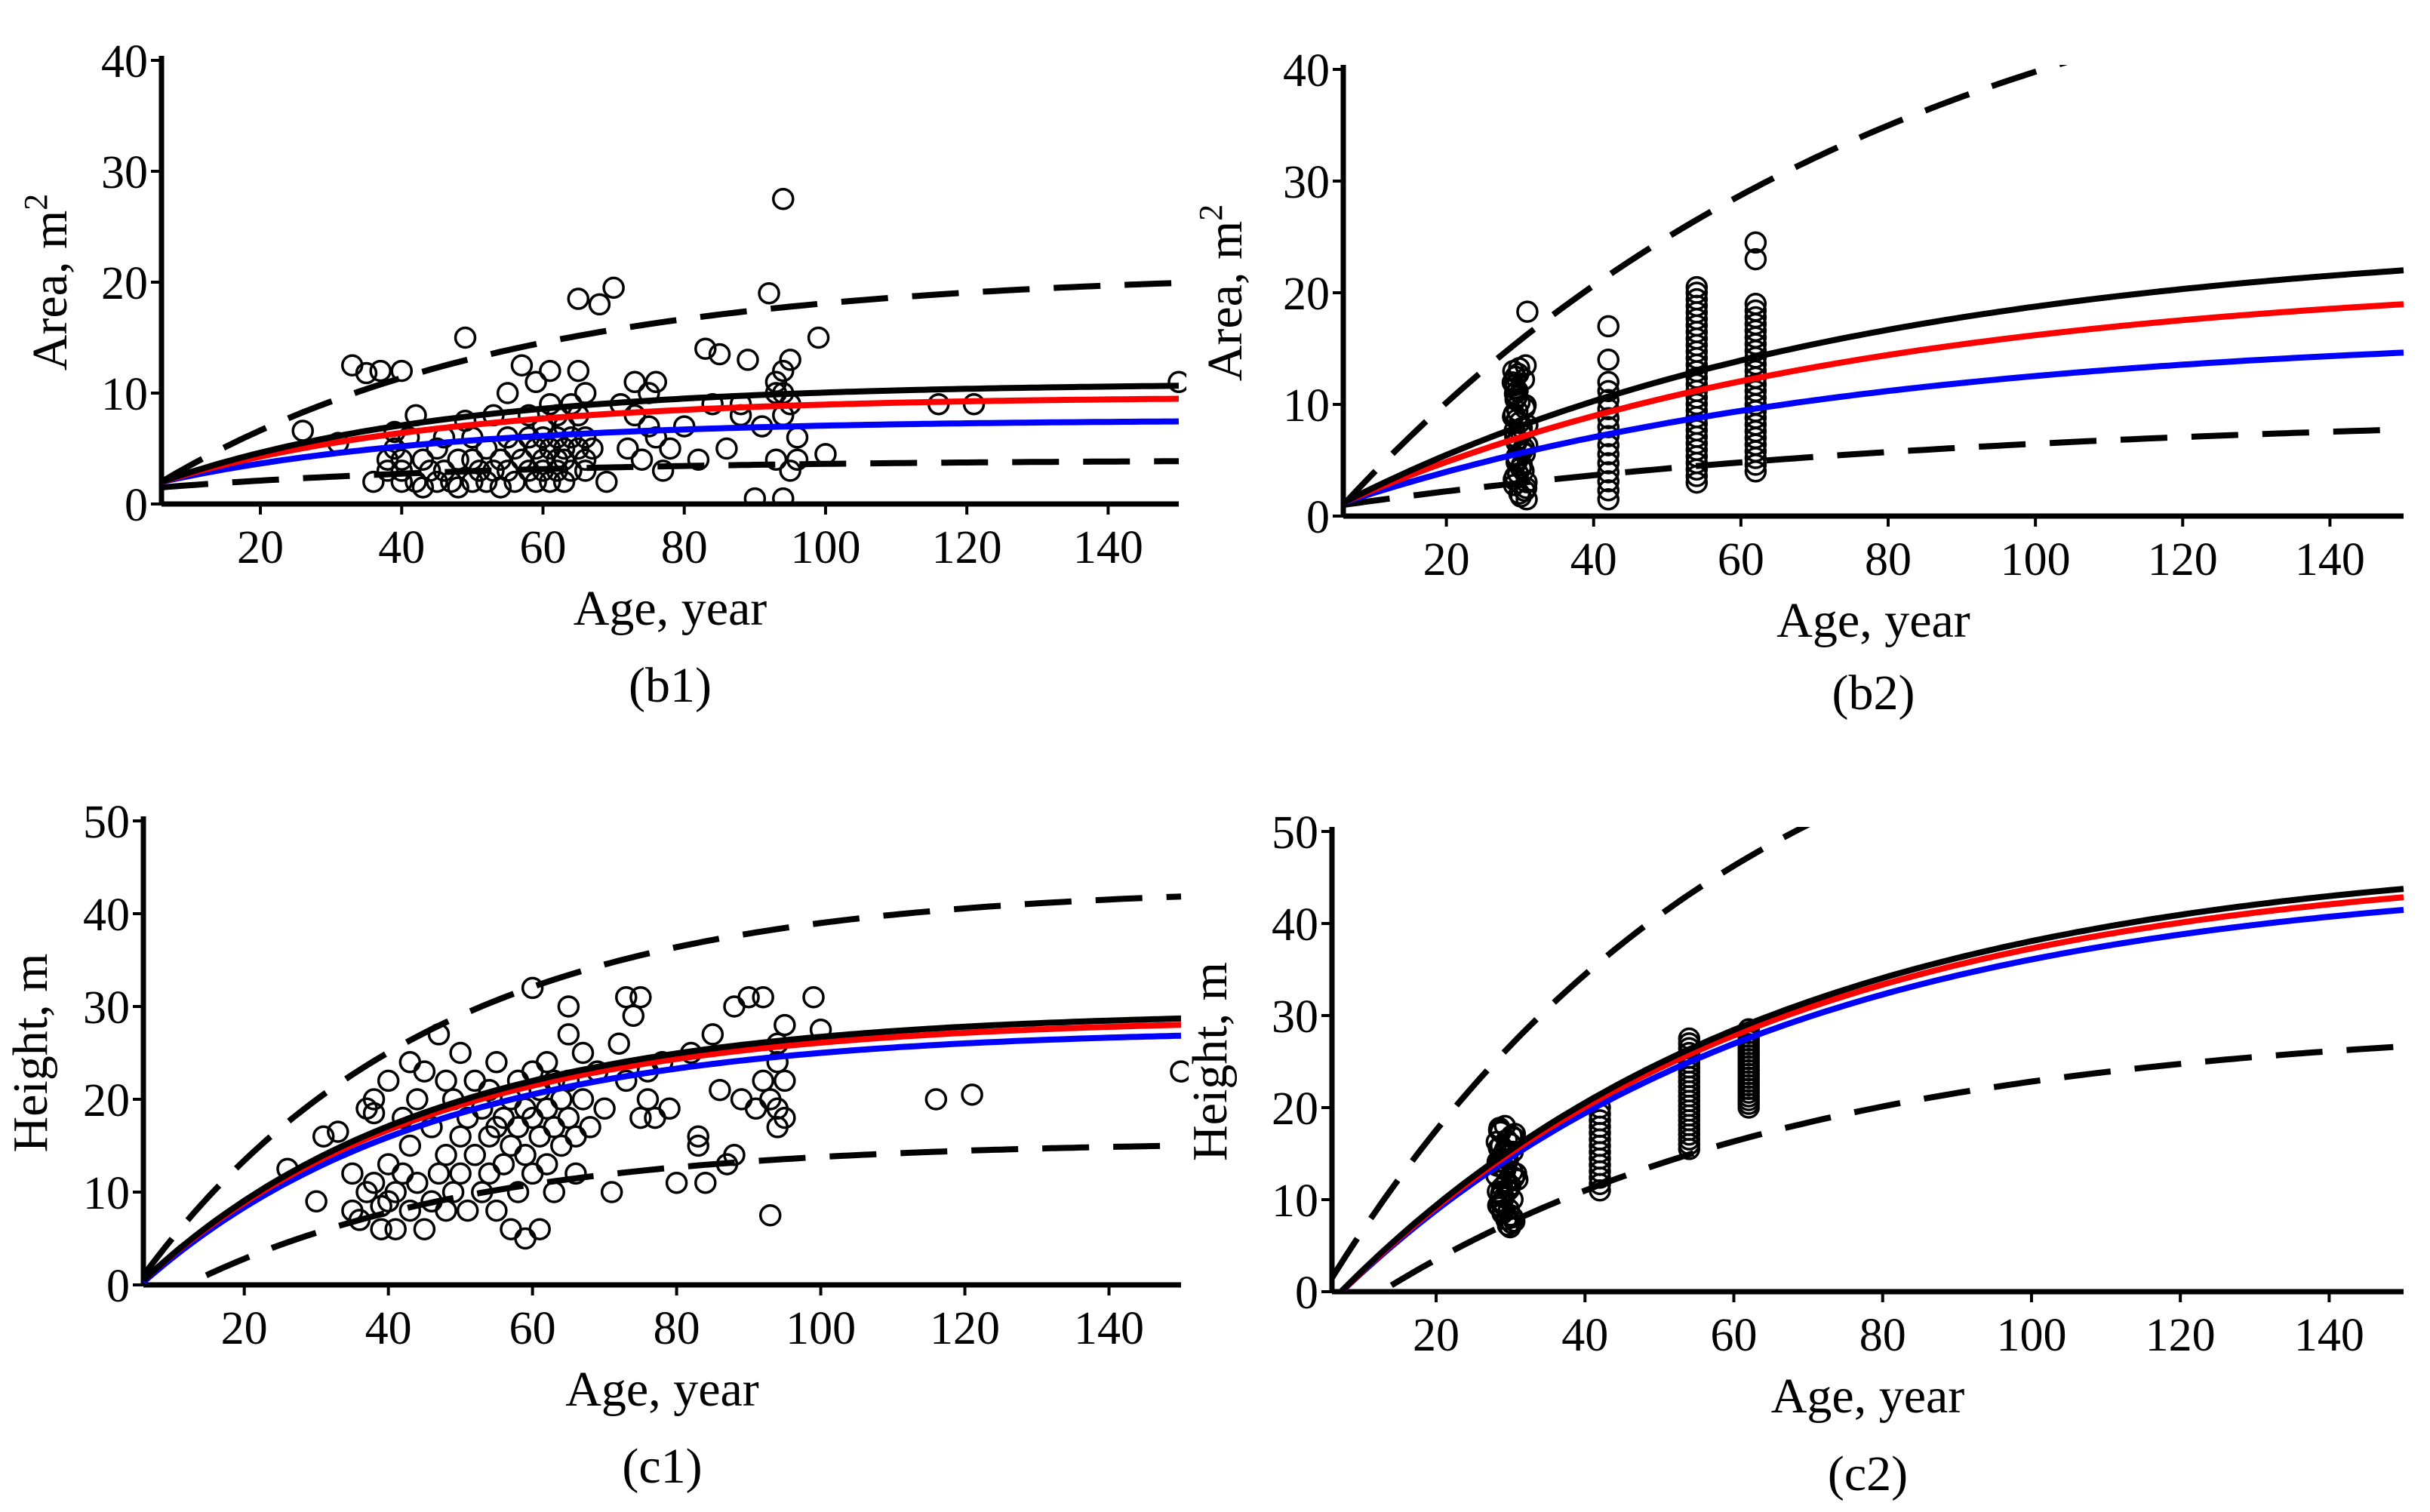 Image resolution: width=2430 pixels, height=1512 pixels. What do you see at coordinates (670, 685) in the screenshot?
I see `panel-caption: (b1)` at bounding box center [670, 685].